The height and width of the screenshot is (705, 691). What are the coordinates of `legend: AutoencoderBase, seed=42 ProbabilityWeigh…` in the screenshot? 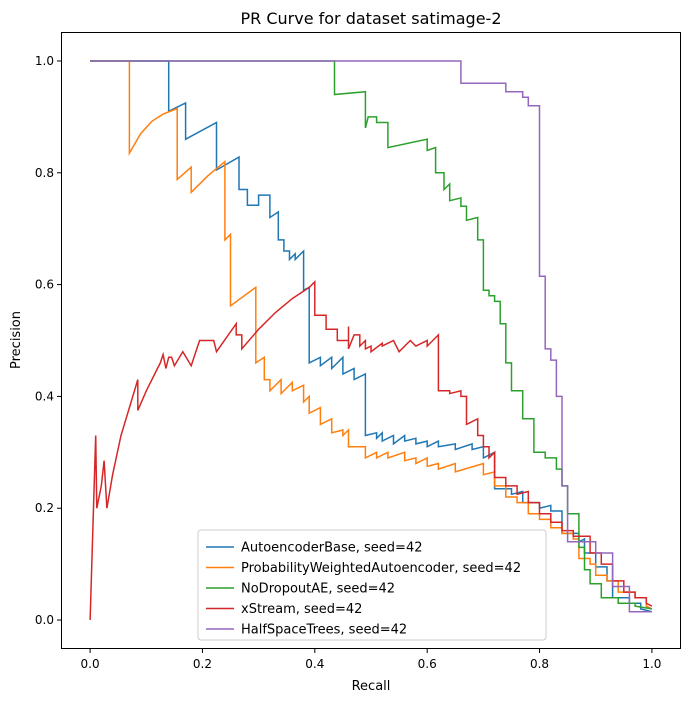 It's located at (372, 585).